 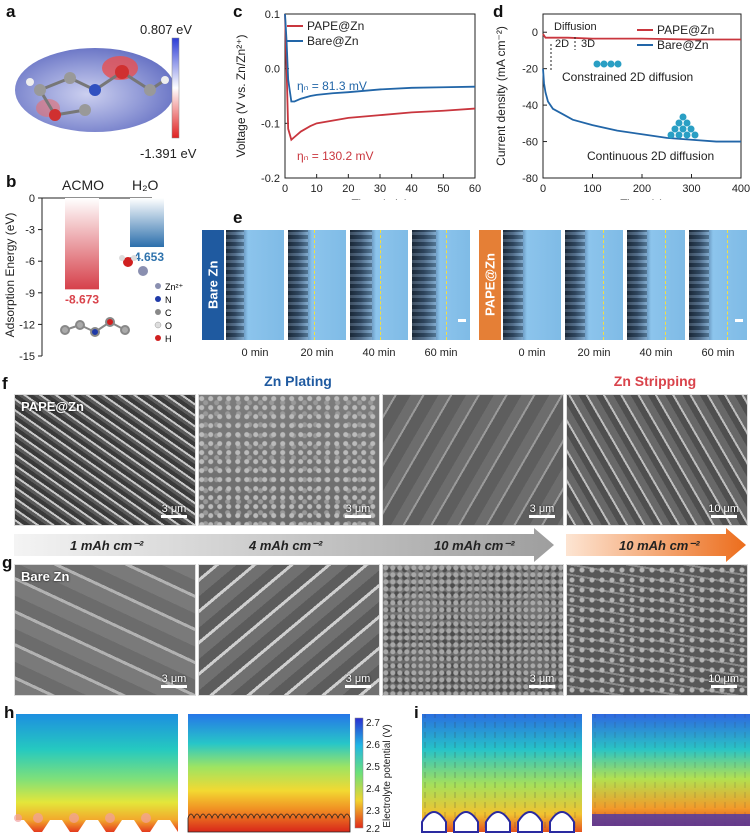 What do you see at coordinates (9, 712) in the screenshot?
I see `panel-label-h: h` at bounding box center [9, 712].